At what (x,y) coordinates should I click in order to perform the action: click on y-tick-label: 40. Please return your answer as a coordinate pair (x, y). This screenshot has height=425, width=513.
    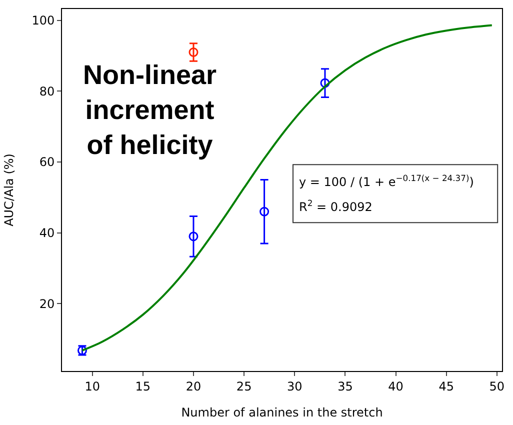
    Looking at the image, I should click on (47, 233).